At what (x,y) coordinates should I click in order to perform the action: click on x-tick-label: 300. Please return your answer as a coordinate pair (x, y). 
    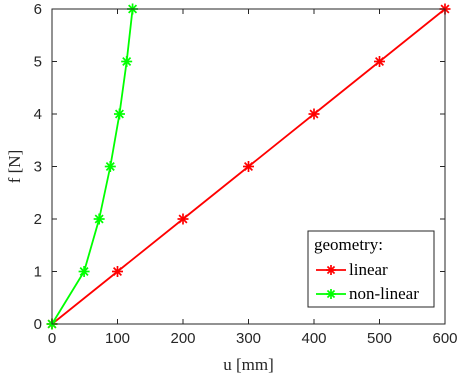
    Looking at the image, I should click on (248, 338).